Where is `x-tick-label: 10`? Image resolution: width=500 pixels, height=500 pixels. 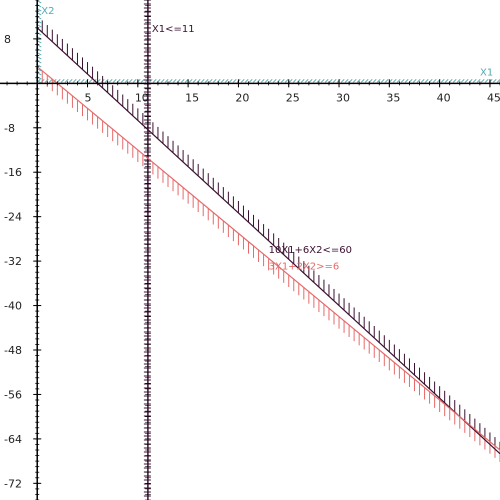 x-tick-label: 10 is located at coordinates (142, 97).